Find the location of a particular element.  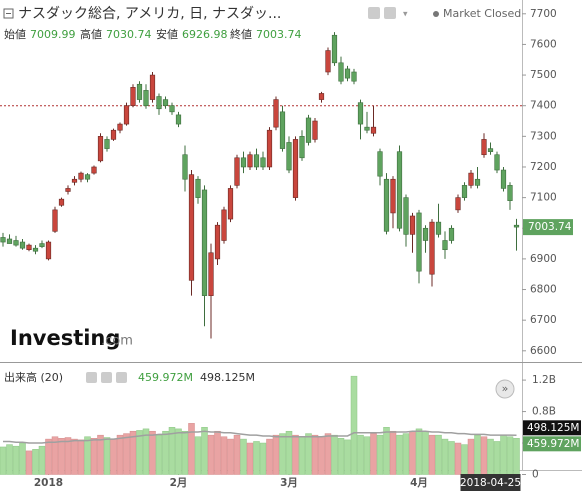

y-tick-label: 7500 is located at coordinates (543, 75).